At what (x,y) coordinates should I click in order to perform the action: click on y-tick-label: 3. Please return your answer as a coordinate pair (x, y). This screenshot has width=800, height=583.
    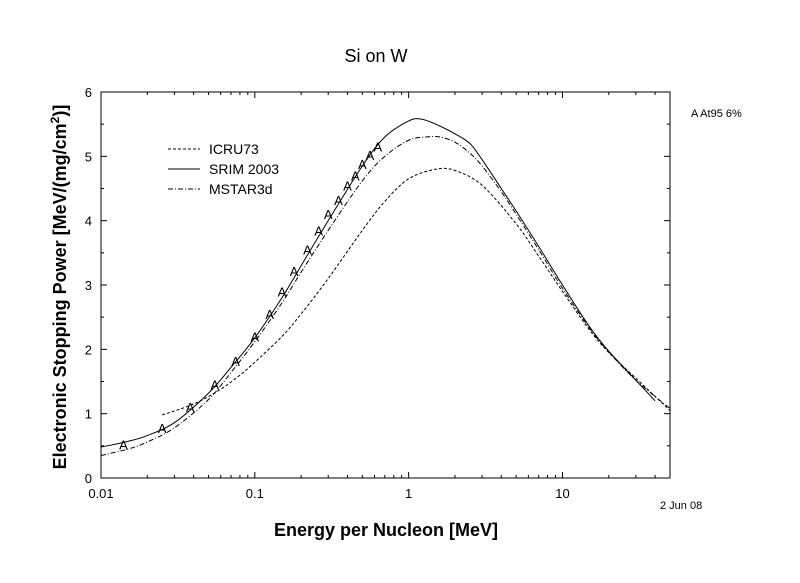
    Looking at the image, I should click on (88, 285).